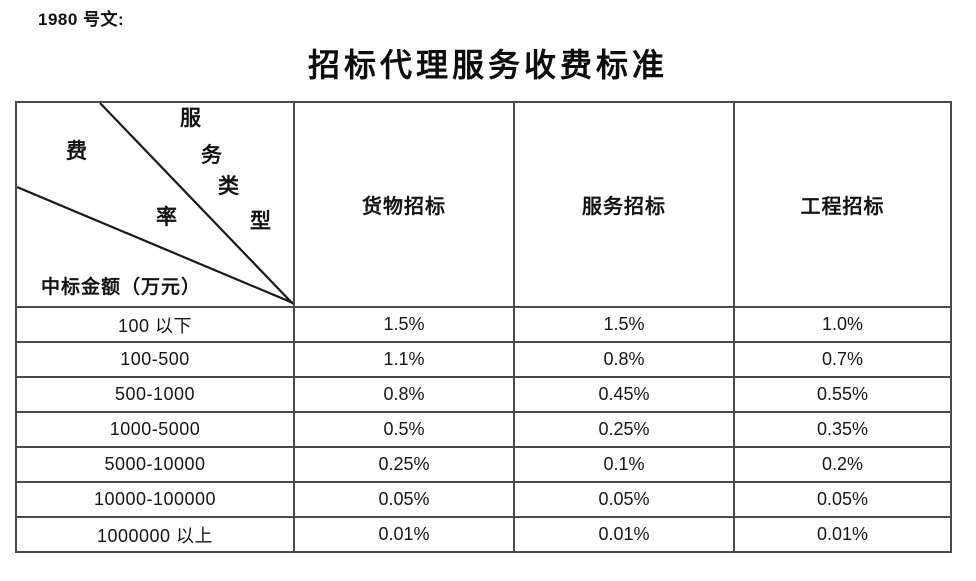 This screenshot has height=581, width=976. What do you see at coordinates (404, 204) in the screenshot?
I see `column-header-goods-bidding: 货物招标` at bounding box center [404, 204].